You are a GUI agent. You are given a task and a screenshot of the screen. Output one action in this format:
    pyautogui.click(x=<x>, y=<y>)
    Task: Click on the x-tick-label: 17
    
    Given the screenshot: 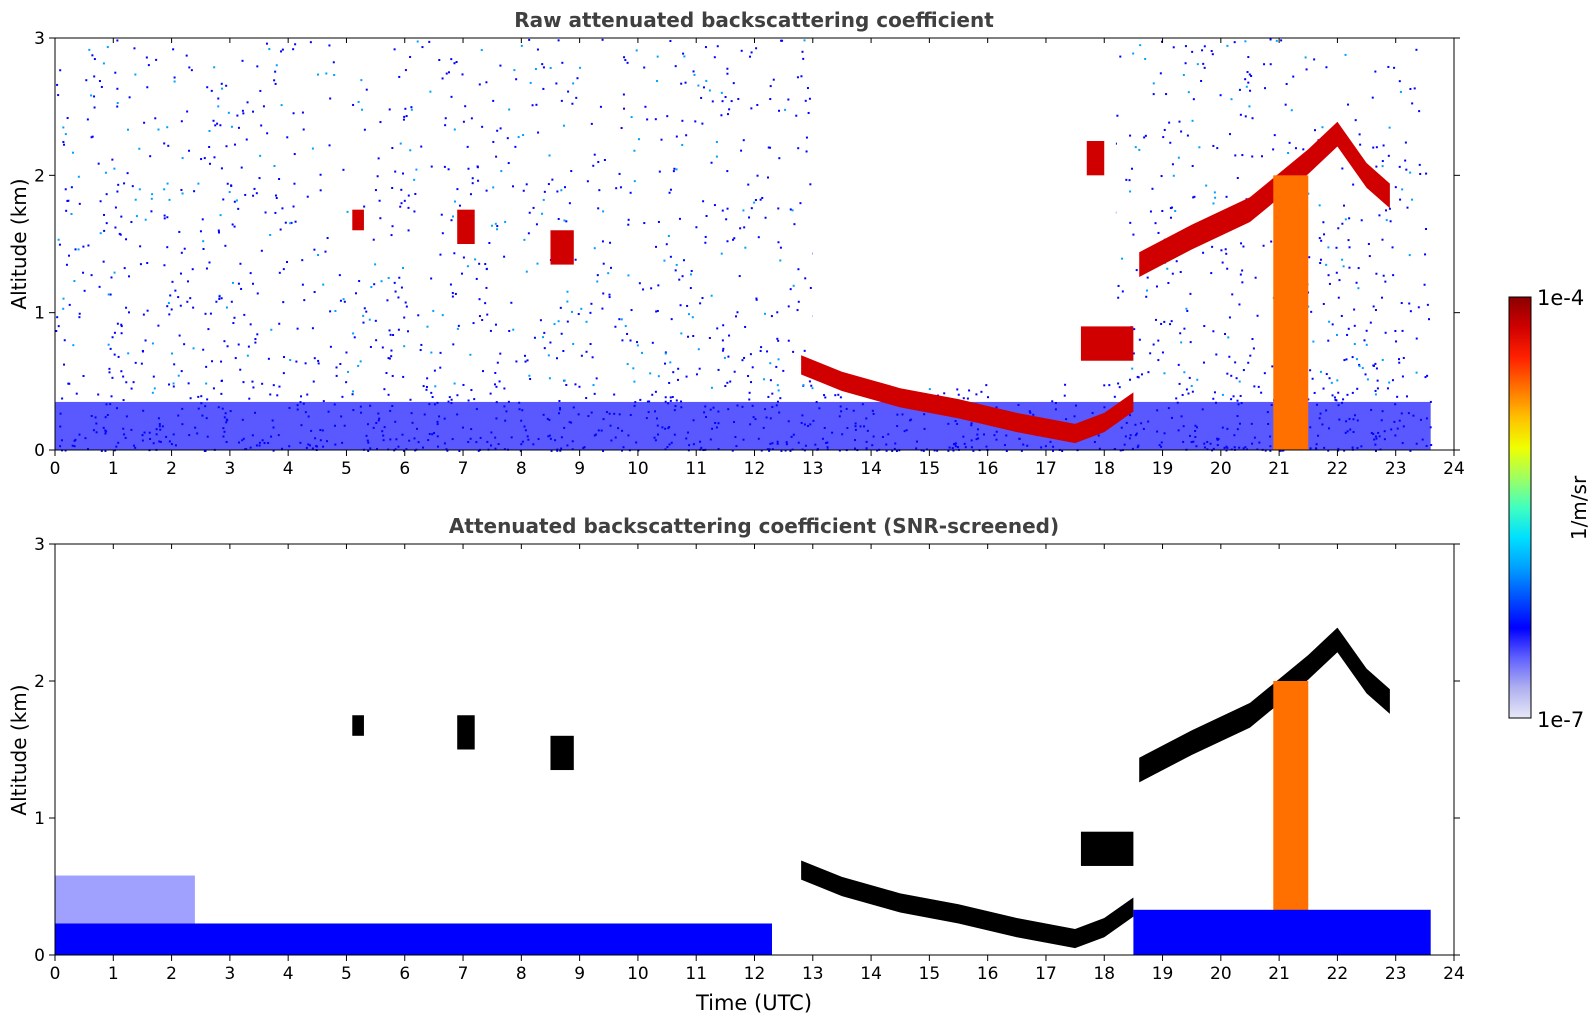 What is the action you would take?
    pyautogui.click(x=1046, y=974)
    